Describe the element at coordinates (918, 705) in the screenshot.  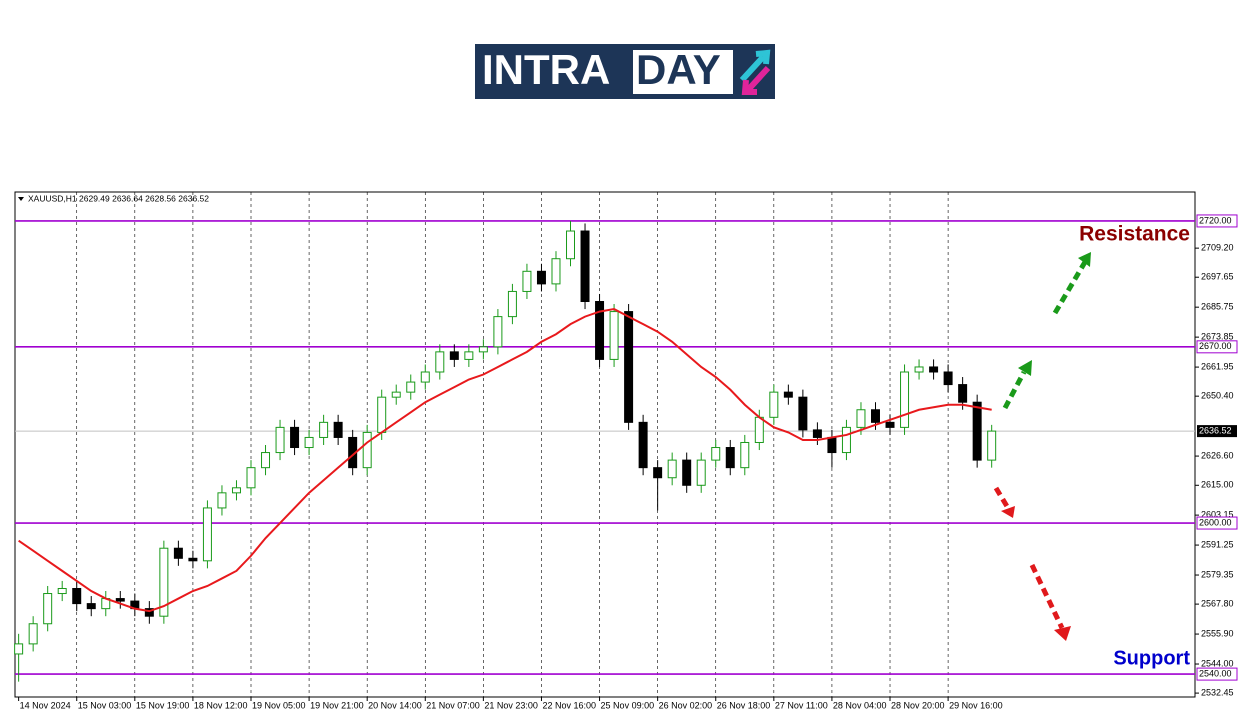
I see `x-tick-label: 28 Nov 20:00` at that location.